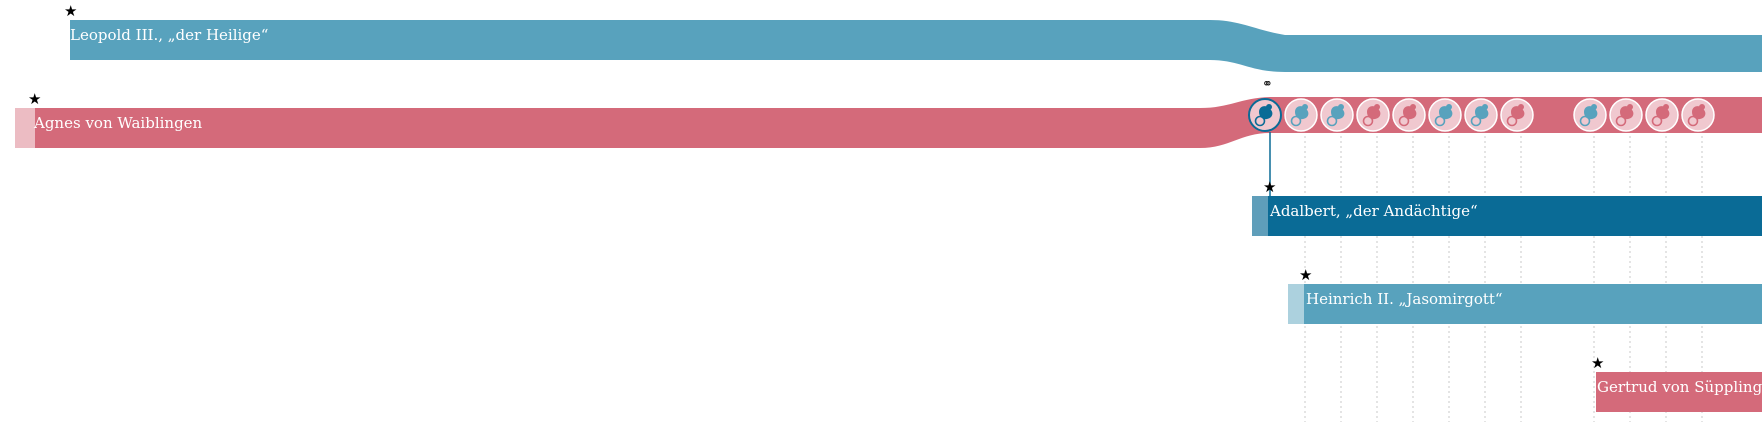 This screenshot has height=422, width=1762. I want to click on life-bar-adalbert, so click(1507, 216).